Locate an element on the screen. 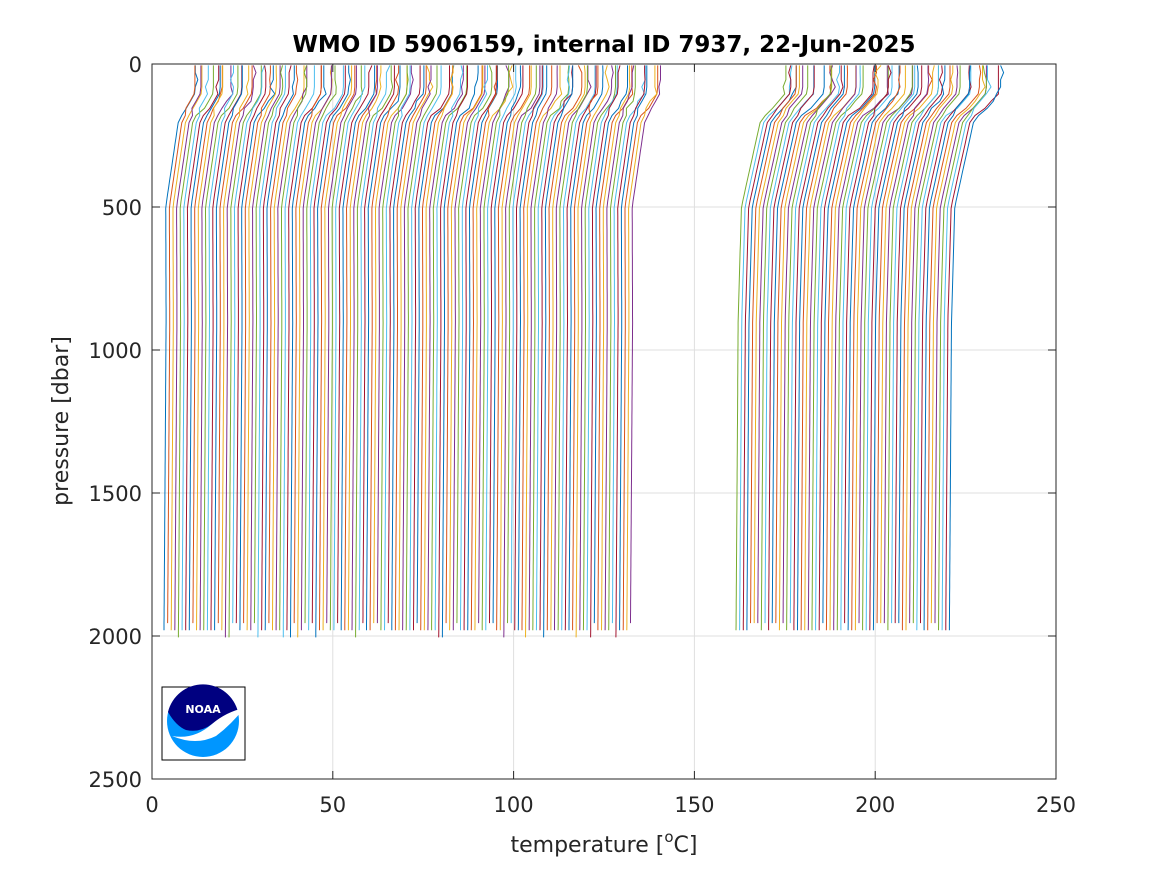 Image resolution: width=1167 pixels, height=875 pixels. x-axis-label-prefix: temperature [ is located at coordinates (587, 845).